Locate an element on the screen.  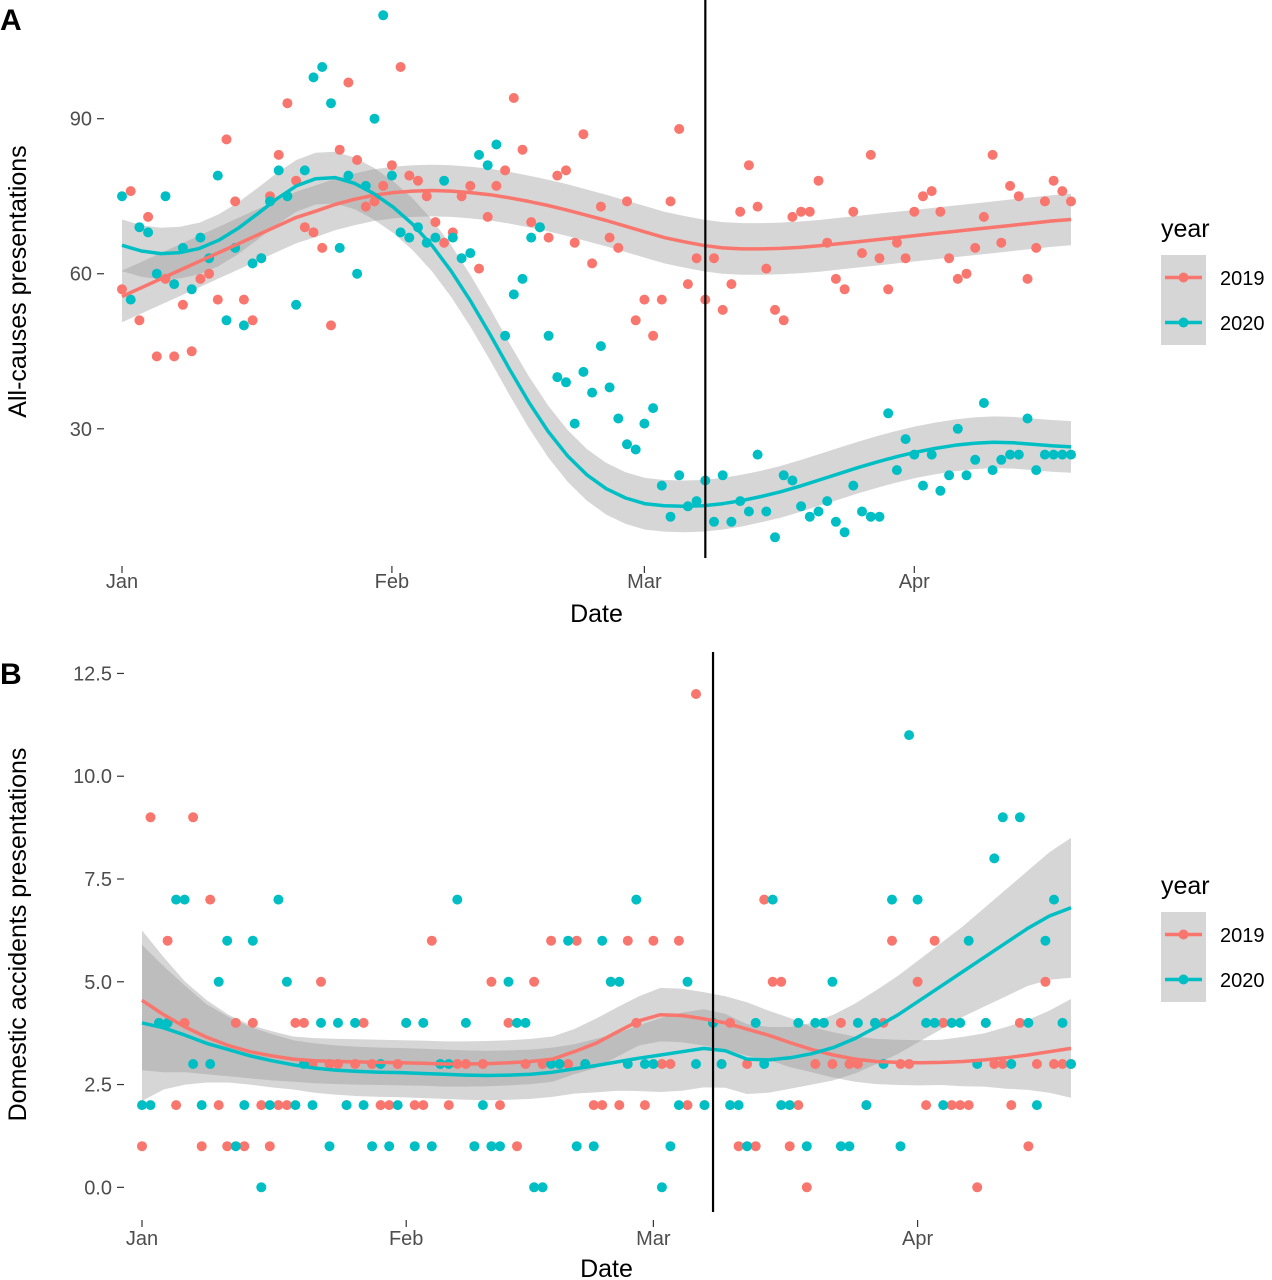
legend-key-point is located at coordinates (1183, 979).